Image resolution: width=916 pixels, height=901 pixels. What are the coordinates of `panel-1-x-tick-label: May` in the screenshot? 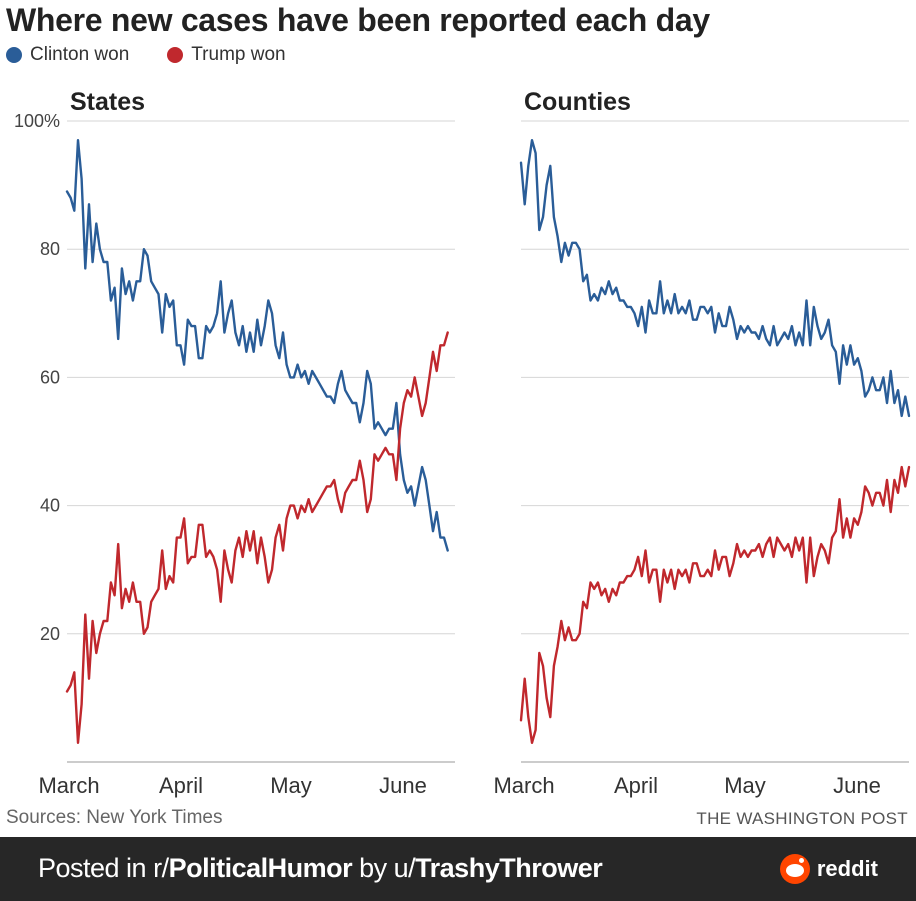 It's located at (291, 785).